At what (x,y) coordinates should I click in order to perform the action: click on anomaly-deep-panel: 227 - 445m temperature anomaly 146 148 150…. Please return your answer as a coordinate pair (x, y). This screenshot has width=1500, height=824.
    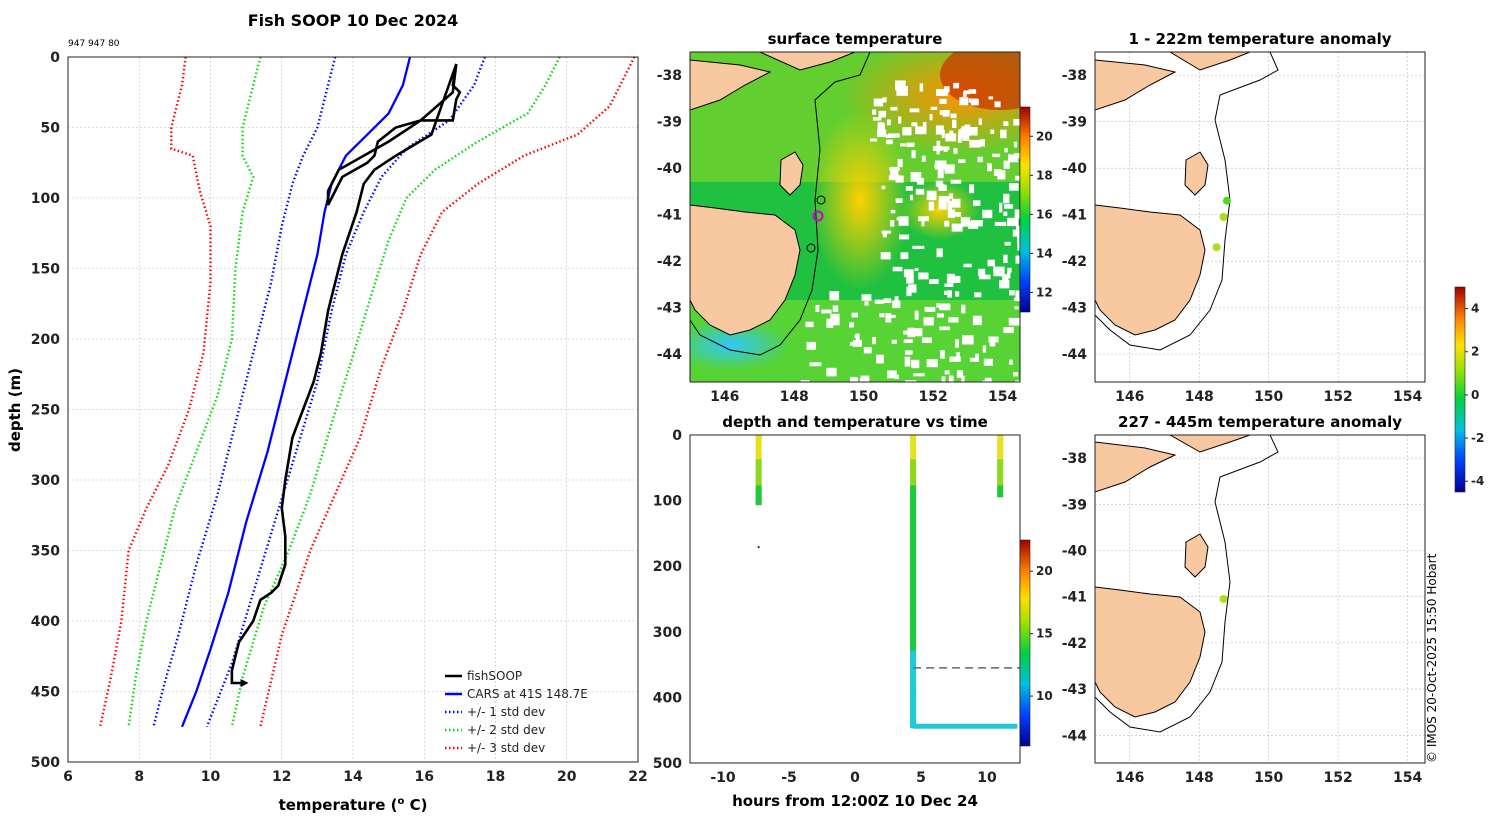
    Looking at the image, I should click on (1244, 599).